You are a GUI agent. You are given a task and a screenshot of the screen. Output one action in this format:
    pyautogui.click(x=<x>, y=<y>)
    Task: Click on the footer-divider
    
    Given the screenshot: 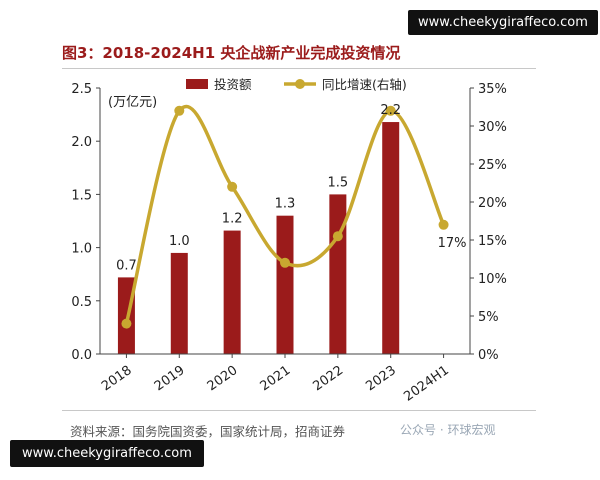 What is the action you would take?
    pyautogui.click(x=299, y=410)
    